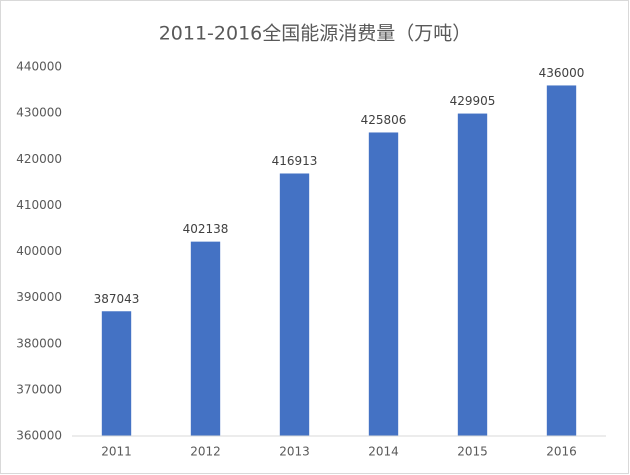  What do you see at coordinates (39, 436) in the screenshot?
I see `y-tick-label: 360000` at bounding box center [39, 436].